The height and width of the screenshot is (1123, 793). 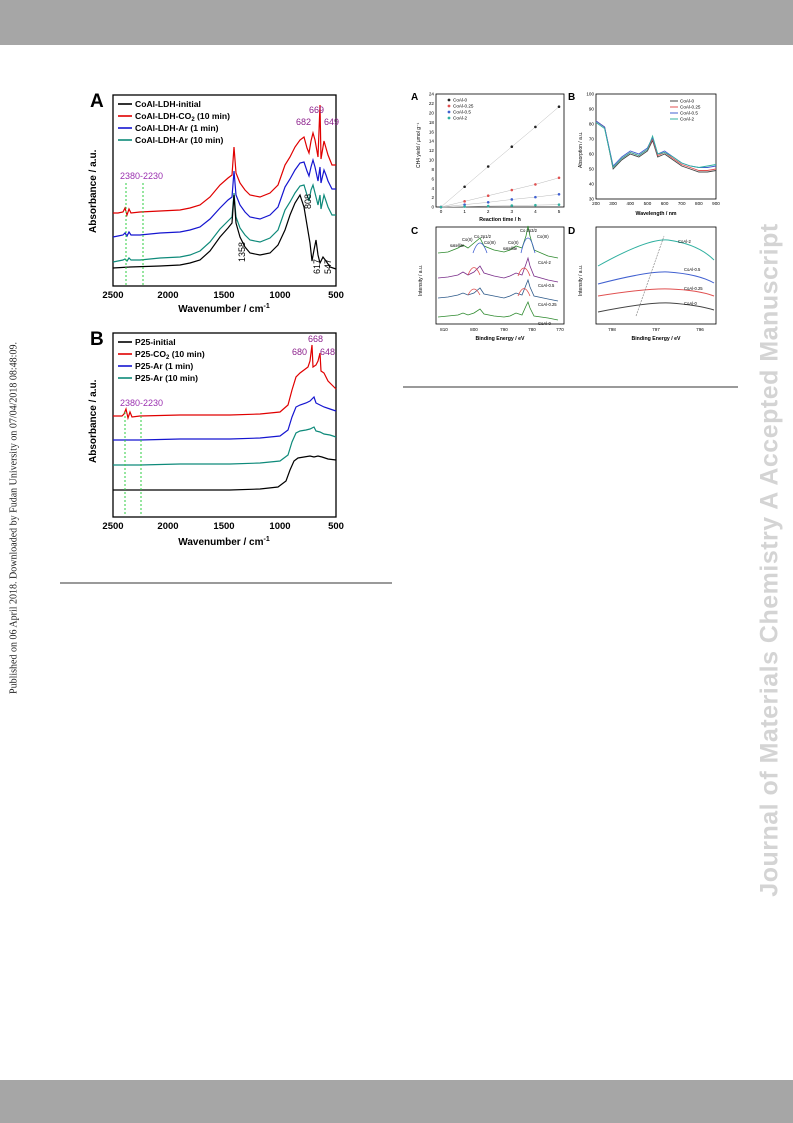 What do you see at coordinates (532, 329) in the screenshot?
I see `rc-xtick-3: 780` at bounding box center [532, 329].